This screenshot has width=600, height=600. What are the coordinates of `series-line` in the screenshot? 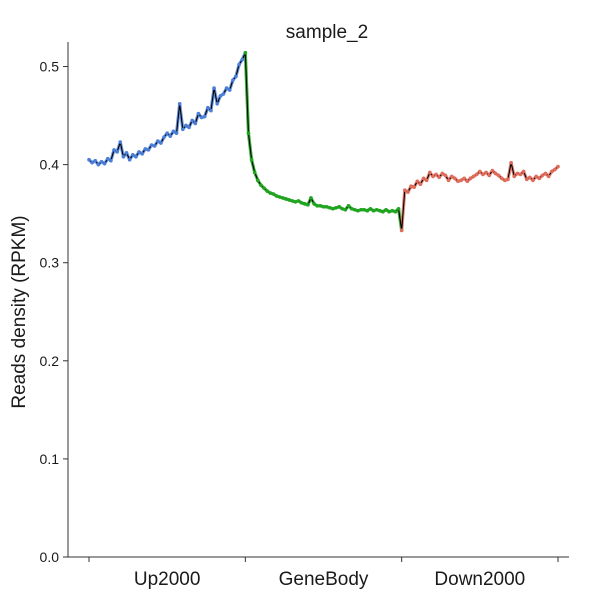 It's located at (323, 141).